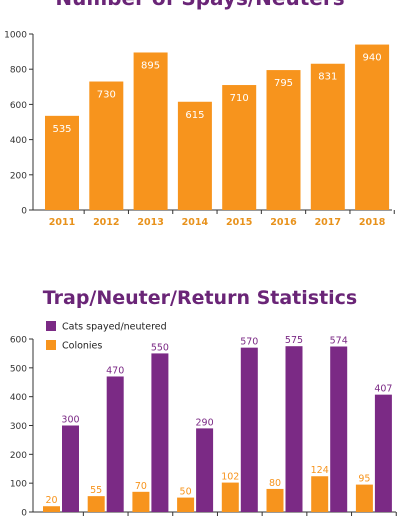 The image size is (400, 516). Describe the element at coordinates (194, 155) in the screenshot. I see `bar-2014` at that location.